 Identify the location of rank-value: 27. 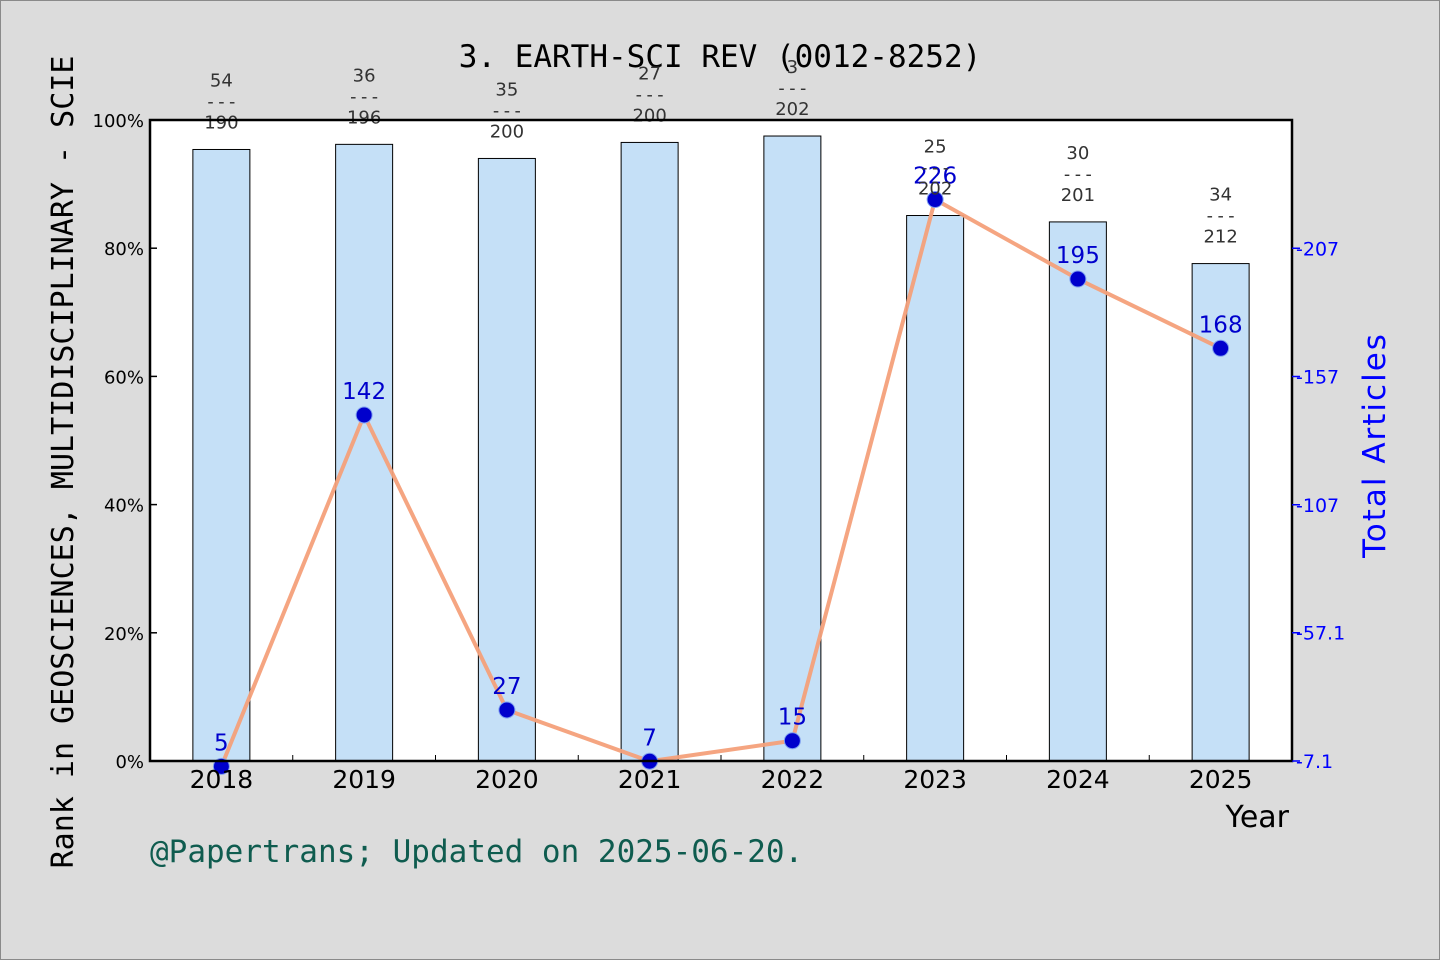
(649, 73).